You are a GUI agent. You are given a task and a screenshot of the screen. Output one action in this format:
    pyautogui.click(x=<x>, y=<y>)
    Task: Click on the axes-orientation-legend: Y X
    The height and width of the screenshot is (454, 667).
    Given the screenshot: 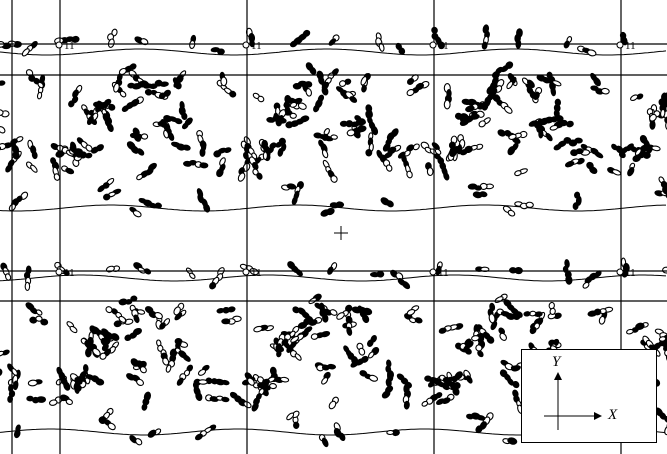 What is the action you would take?
    pyautogui.click(x=589, y=396)
    